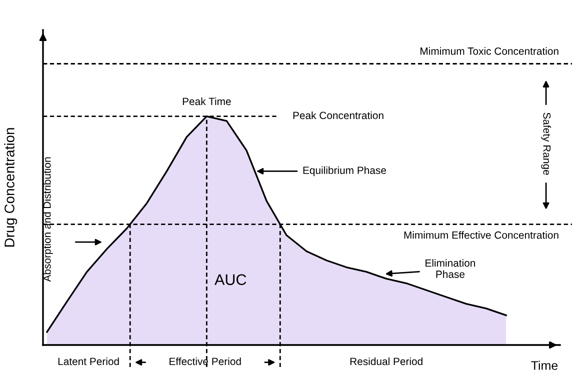 The width and height of the screenshot is (575, 390). I want to click on text: Effective Period, so click(205, 361).